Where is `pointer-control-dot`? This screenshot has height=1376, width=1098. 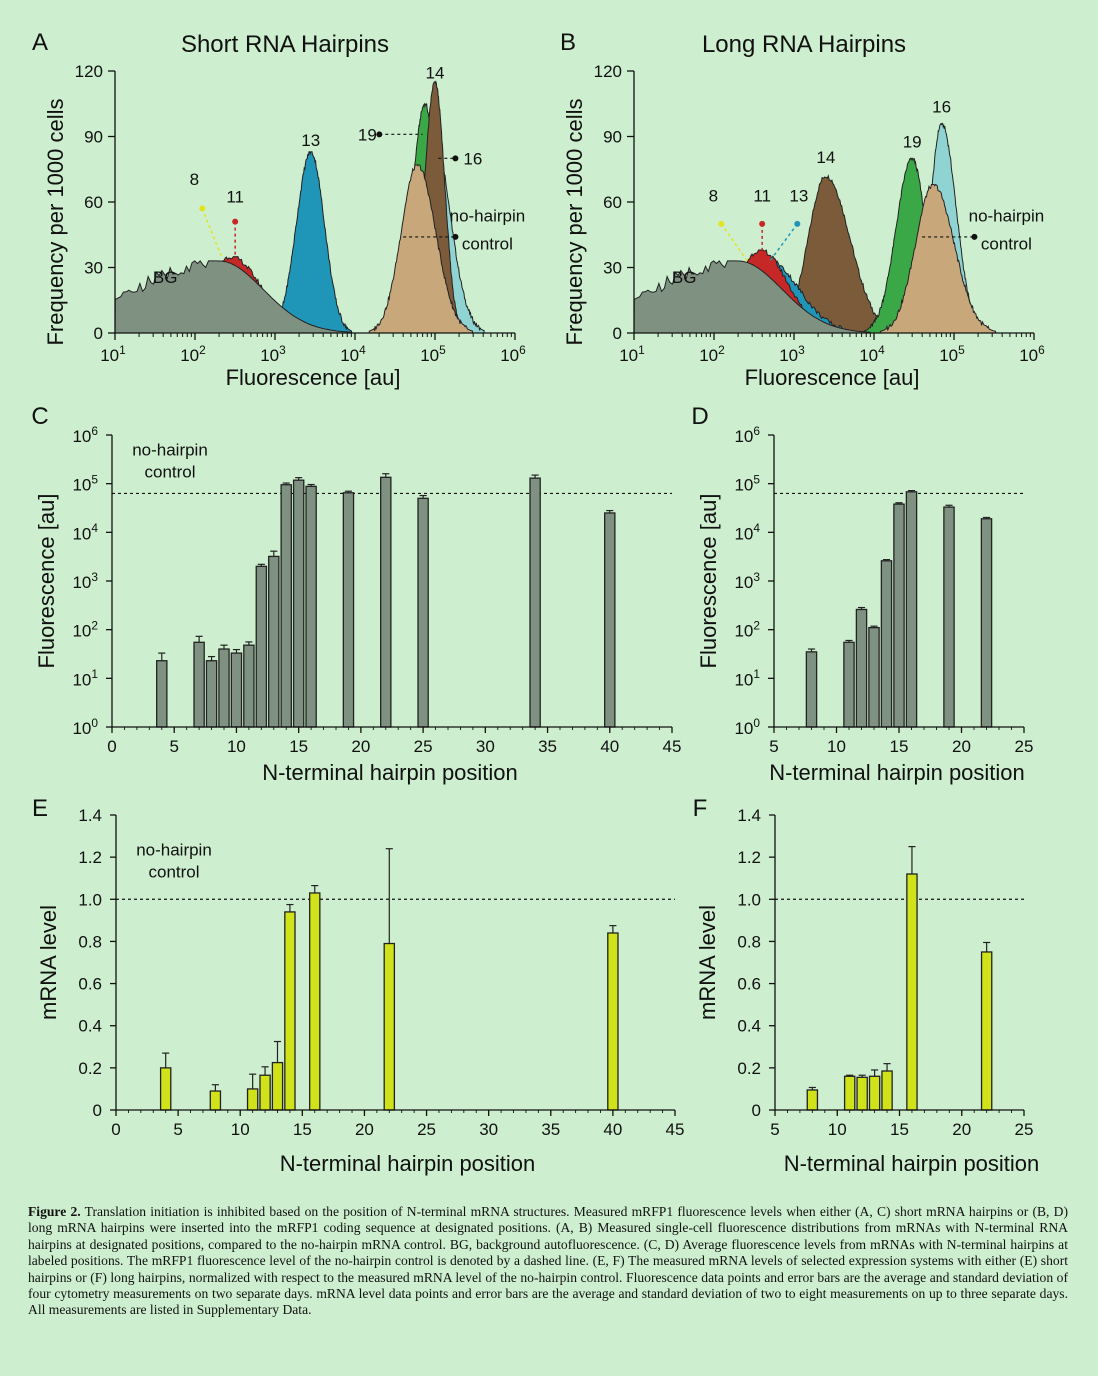
pointer-control-dot is located at coordinates (455, 236).